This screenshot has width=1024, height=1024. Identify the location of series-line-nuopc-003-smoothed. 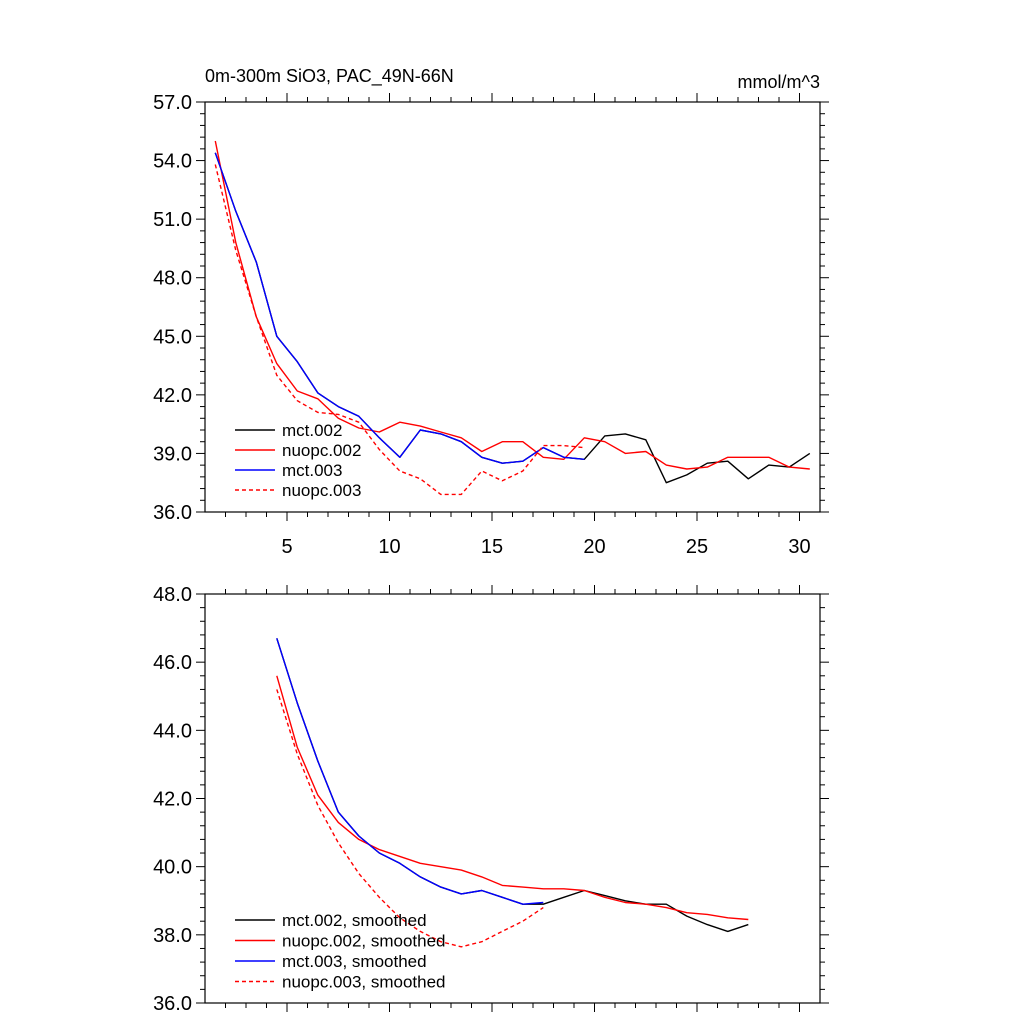
(410, 818).